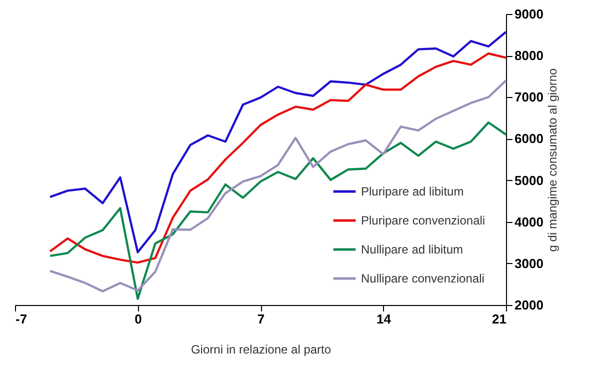  I want to click on legend-label: Pluripare convenzionali, so click(423, 221).